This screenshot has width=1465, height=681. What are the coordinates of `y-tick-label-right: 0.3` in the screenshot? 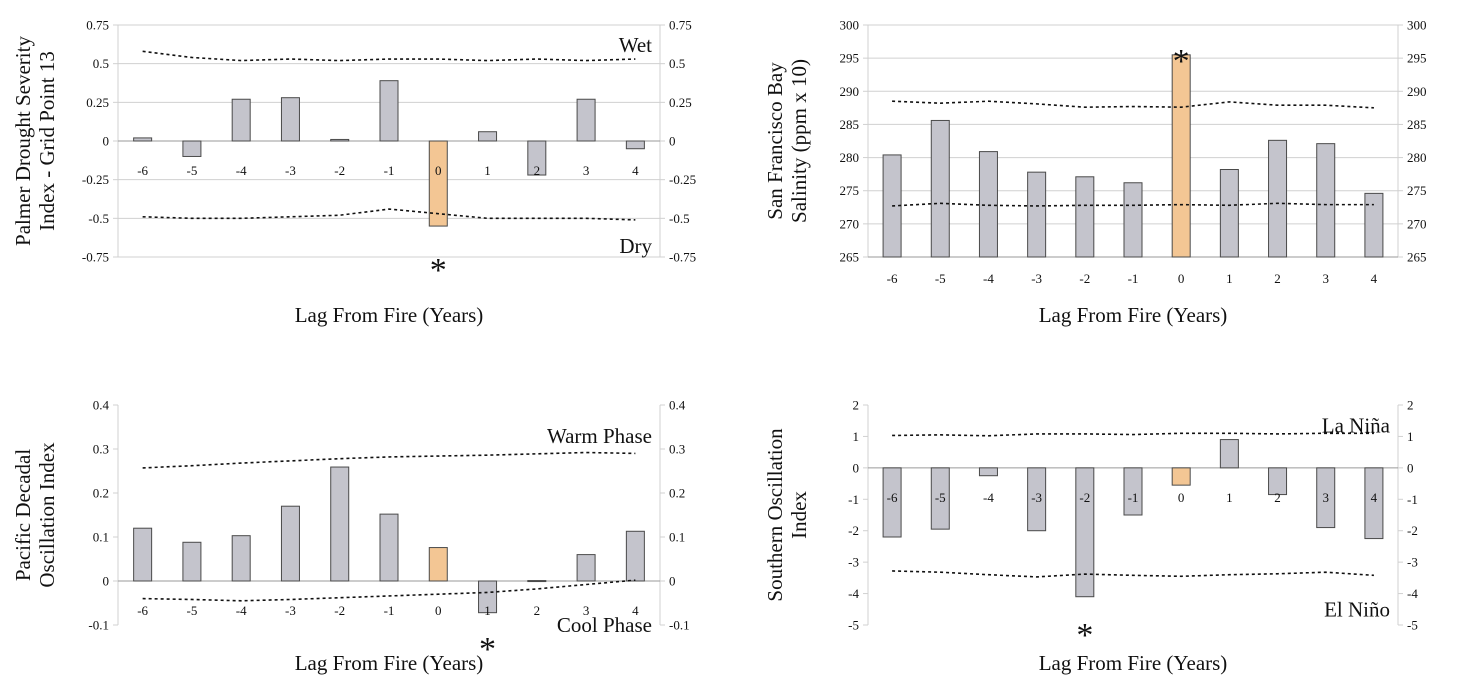 It's located at (677, 449).